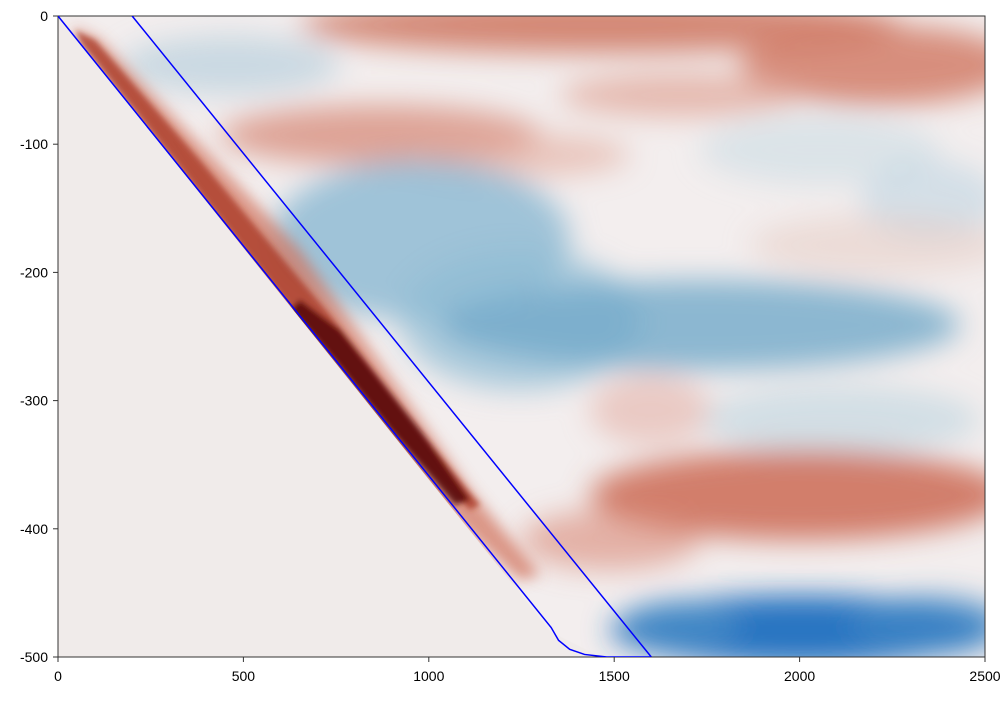 This screenshot has height=705, width=1000. What do you see at coordinates (44, 16) in the screenshot?
I see `y-tick-label: 0` at bounding box center [44, 16].